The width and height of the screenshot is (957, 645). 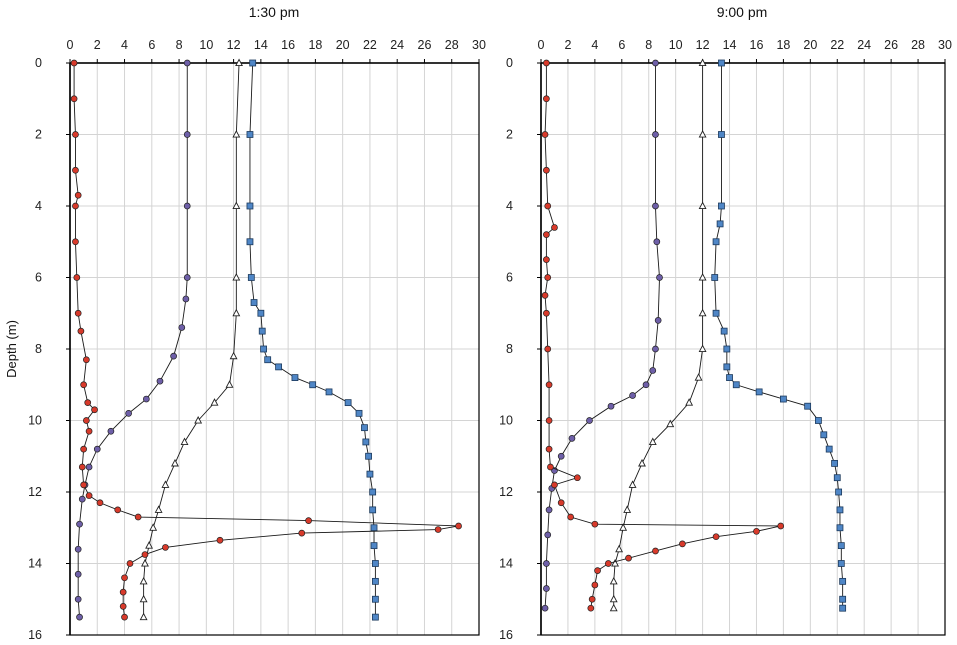 What do you see at coordinates (35, 492) in the screenshot?
I see `y-tick-label: 12` at bounding box center [35, 492].